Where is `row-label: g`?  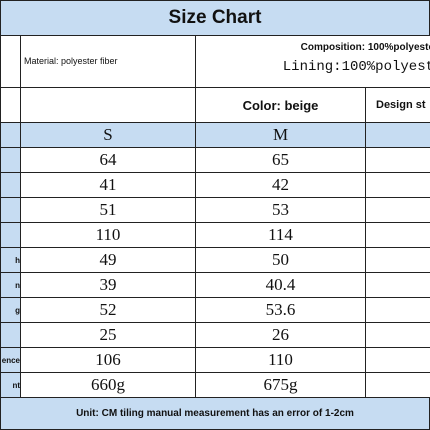 row-label: g is located at coordinates (10, 310).